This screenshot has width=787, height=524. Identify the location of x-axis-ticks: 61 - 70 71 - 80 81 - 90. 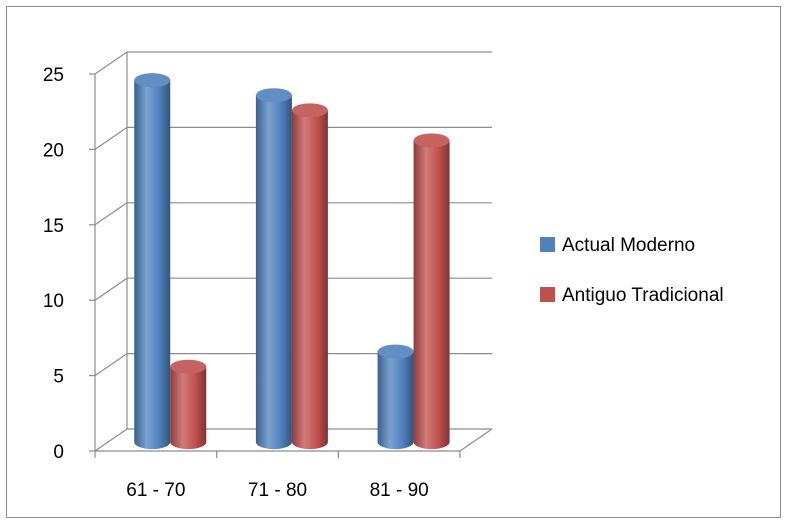
(277, 490).